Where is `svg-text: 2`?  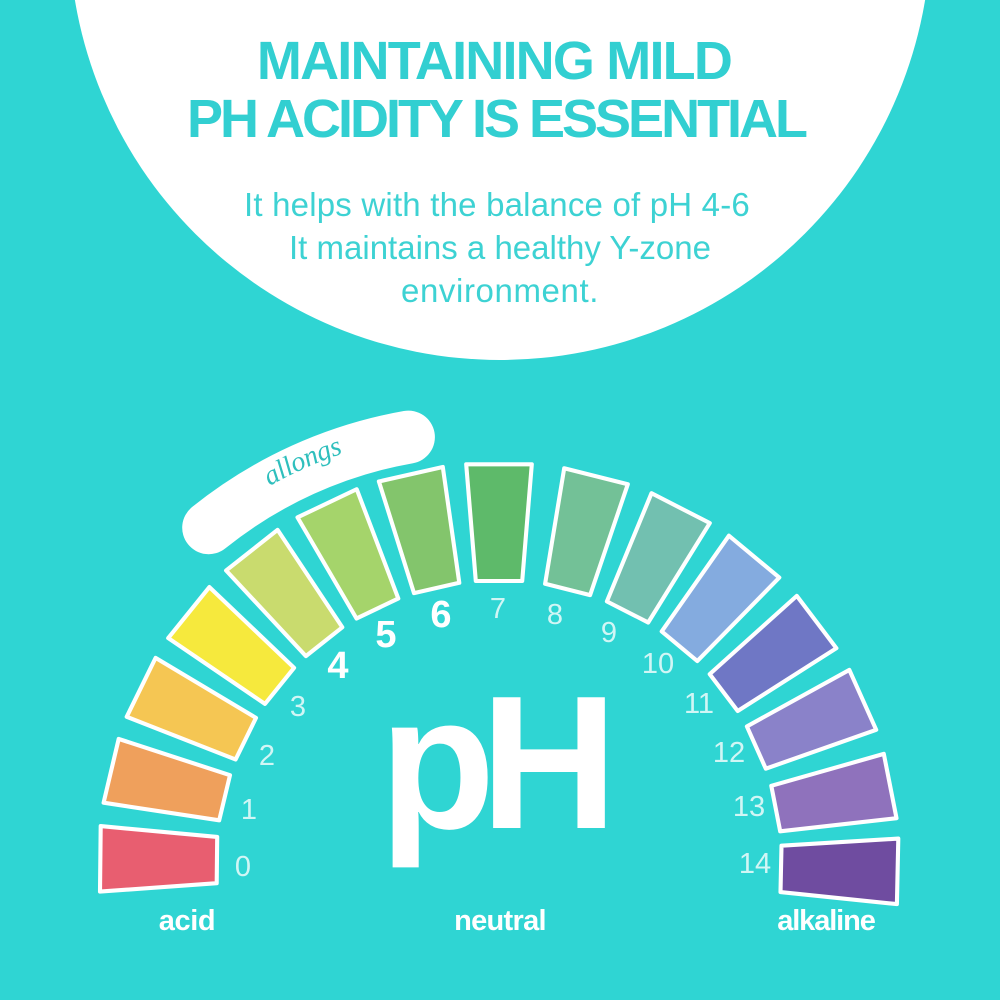 svg-text: 2 is located at coordinates (267, 756).